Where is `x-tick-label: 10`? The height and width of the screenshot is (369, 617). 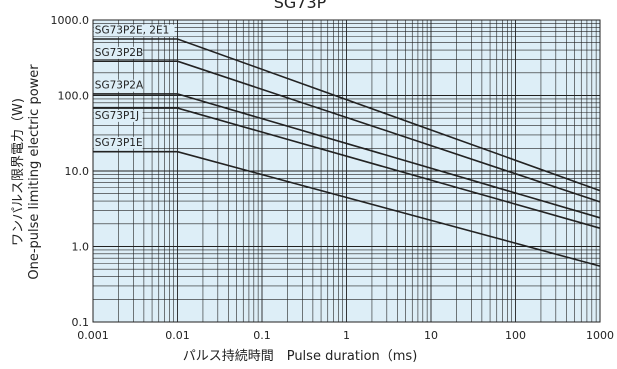 x-tick-label: 10 is located at coordinates (431, 335).